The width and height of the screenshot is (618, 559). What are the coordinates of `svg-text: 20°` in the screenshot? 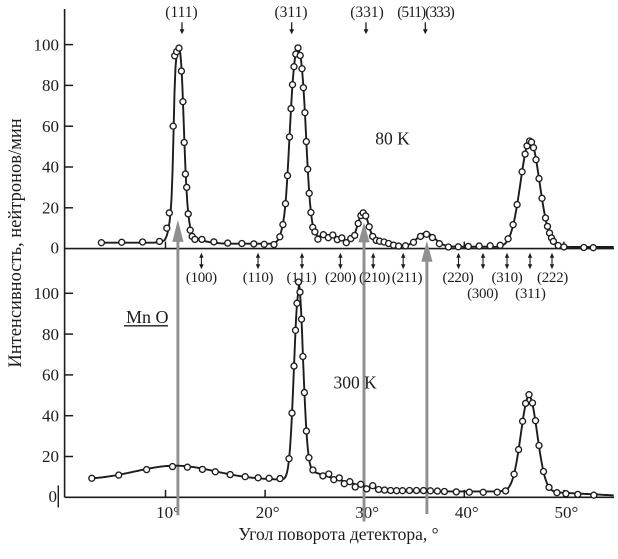 It's located at (268, 512).